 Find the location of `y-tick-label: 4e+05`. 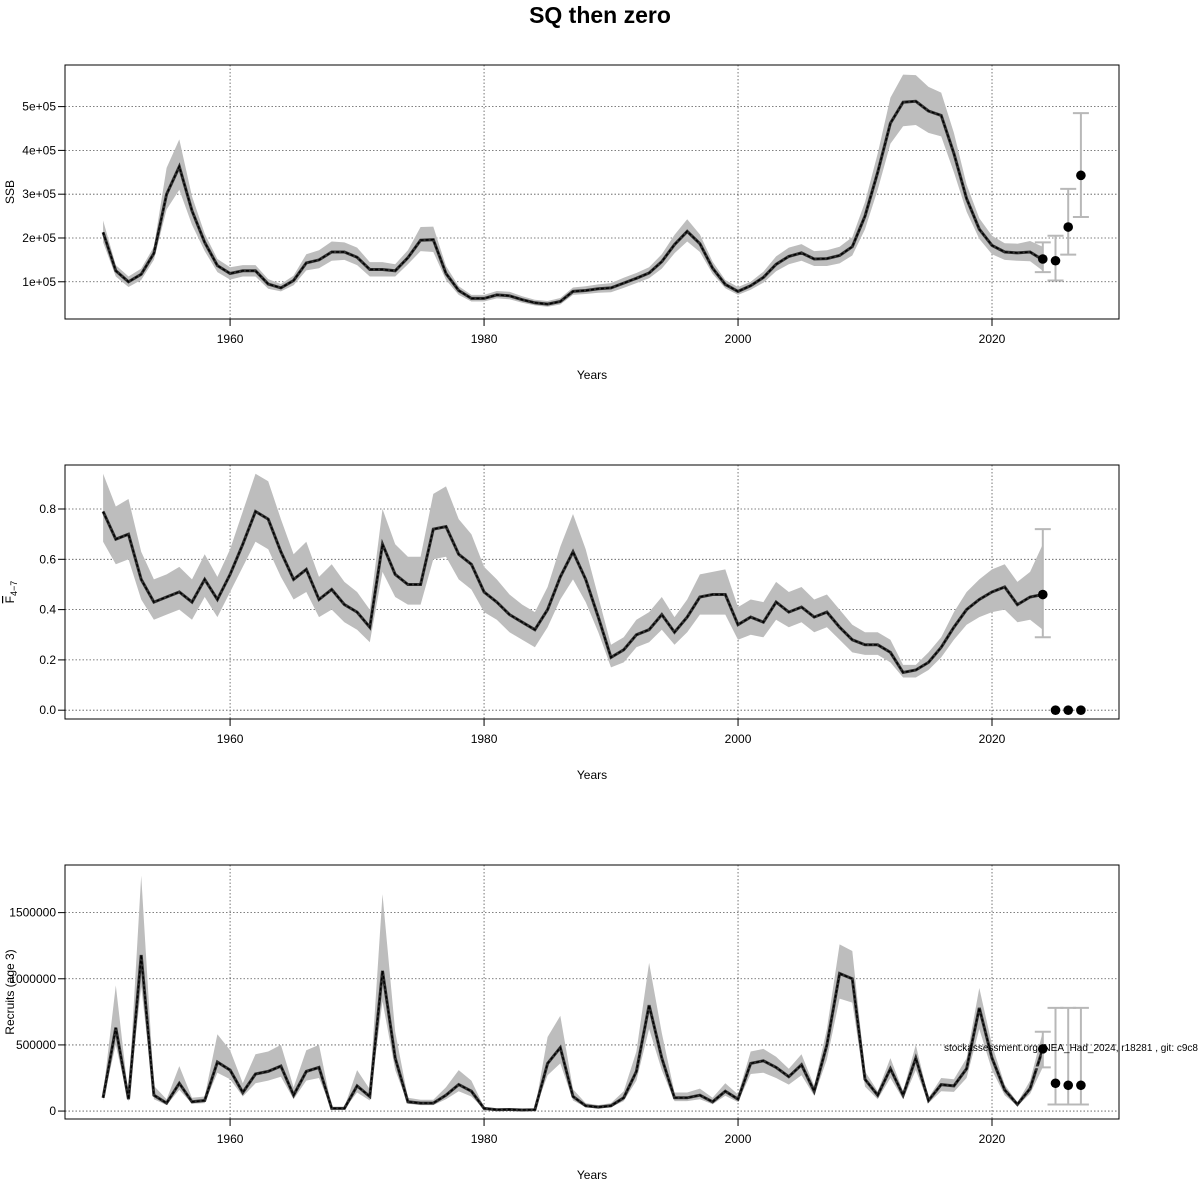

y-tick-label: 4e+05 is located at coordinates (39, 150).